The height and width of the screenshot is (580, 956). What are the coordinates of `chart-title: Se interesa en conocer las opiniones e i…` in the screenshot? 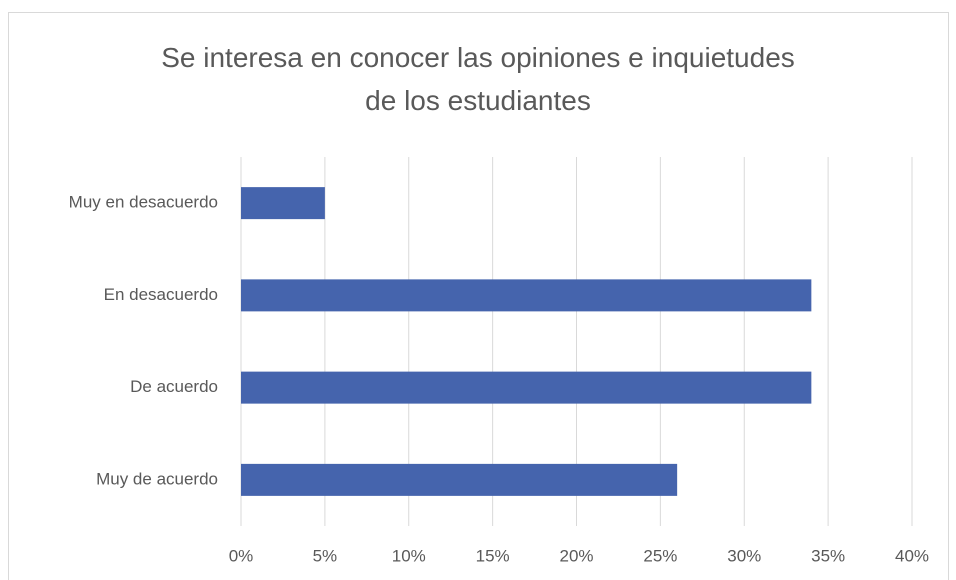 It's located at (478, 79).